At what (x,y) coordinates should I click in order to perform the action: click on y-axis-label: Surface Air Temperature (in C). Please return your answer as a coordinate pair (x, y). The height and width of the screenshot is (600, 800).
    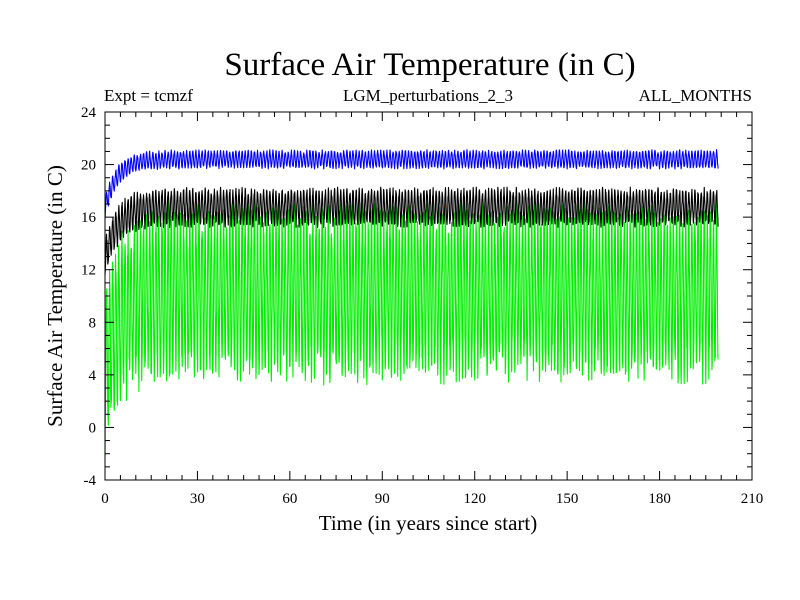
    Looking at the image, I should click on (55, 296).